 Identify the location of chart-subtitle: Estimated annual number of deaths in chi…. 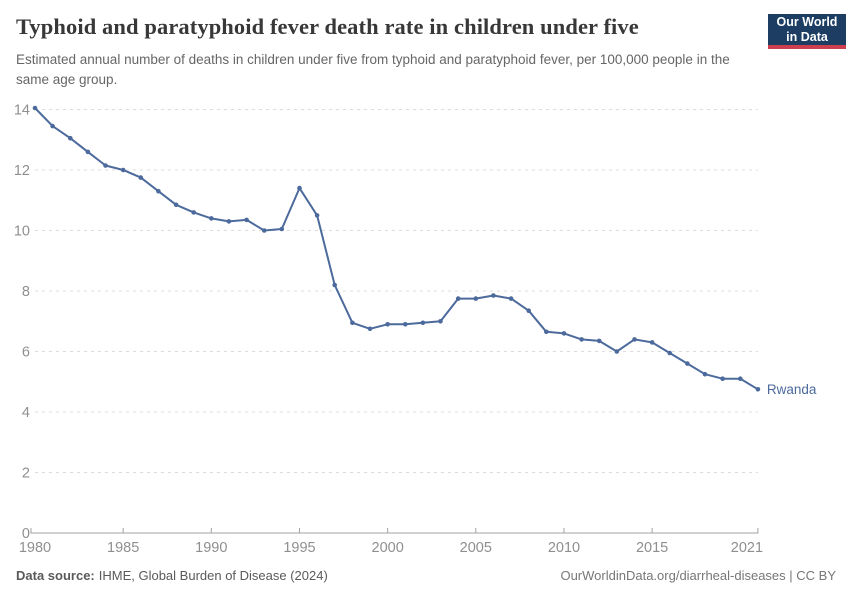
(373, 70).